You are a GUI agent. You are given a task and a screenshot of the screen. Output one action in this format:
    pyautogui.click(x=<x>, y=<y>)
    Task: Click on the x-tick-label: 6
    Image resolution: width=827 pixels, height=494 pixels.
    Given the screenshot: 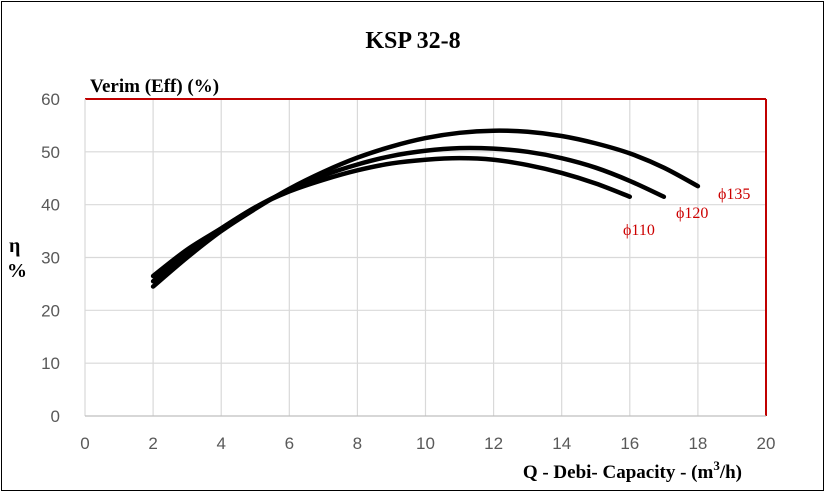 What is the action you would take?
    pyautogui.click(x=289, y=443)
    